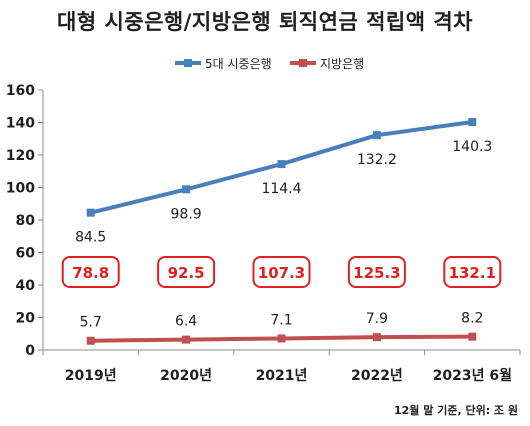  I want to click on gap-label: 132.1, so click(472, 273).